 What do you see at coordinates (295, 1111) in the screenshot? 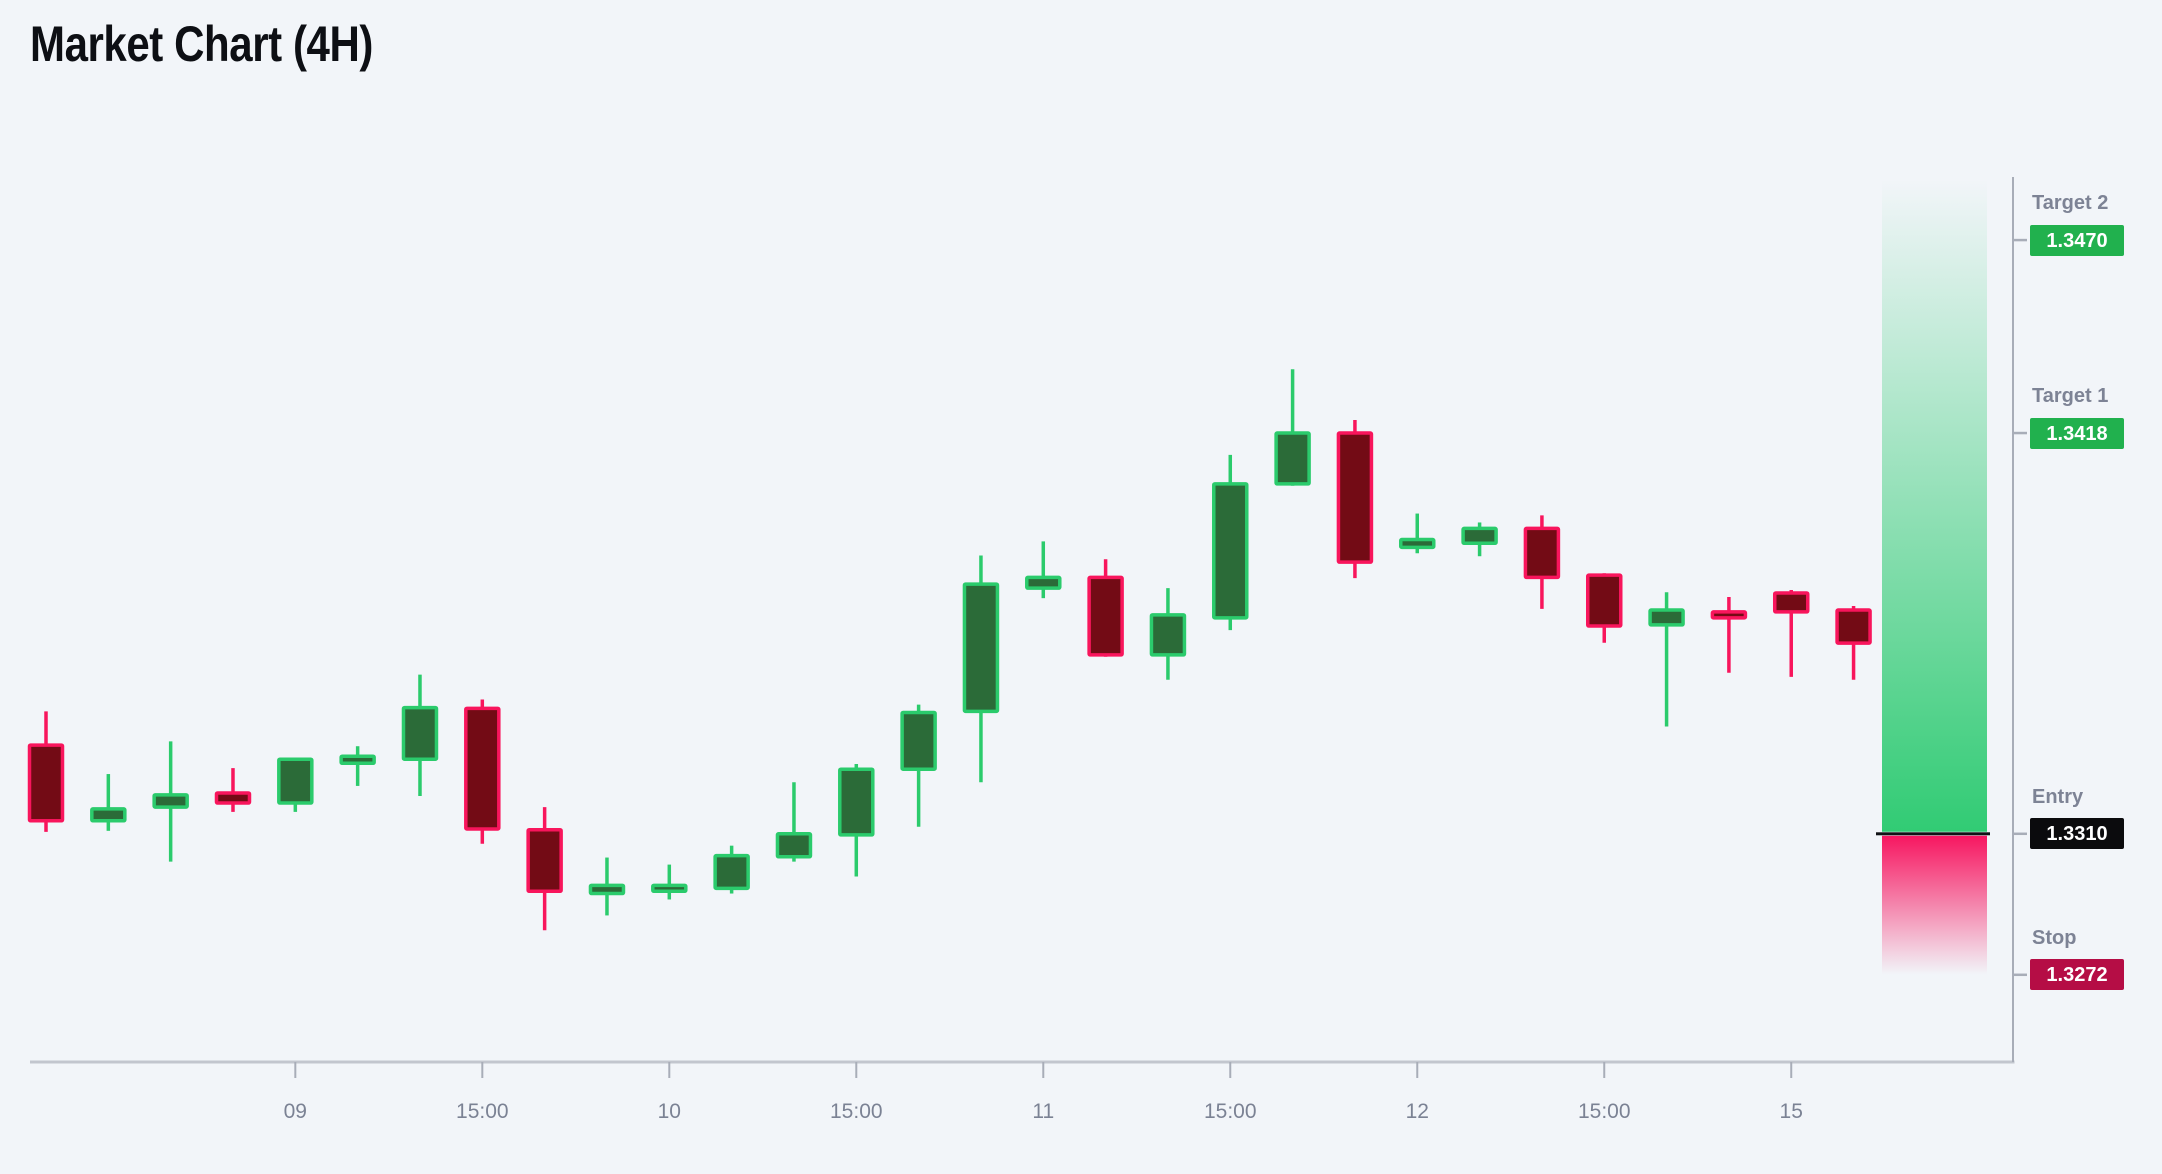
I see `x-axis-label-09: 09` at bounding box center [295, 1111].